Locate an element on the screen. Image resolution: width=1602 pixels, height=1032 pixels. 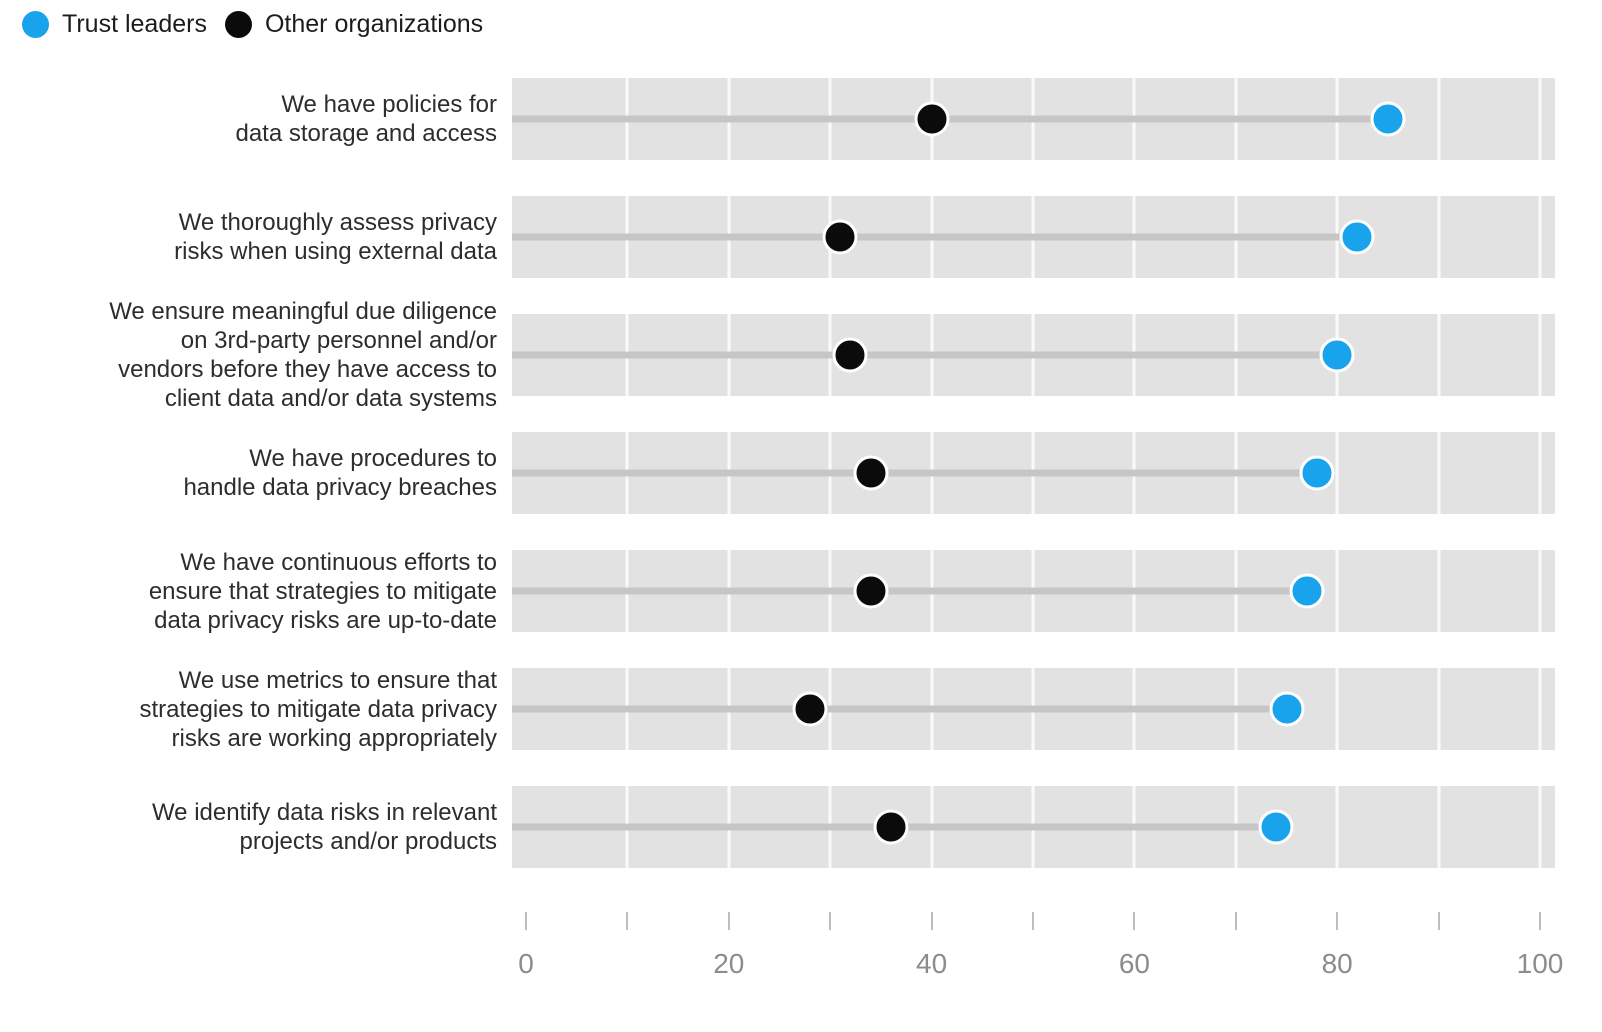
x-axis-scale: 0 20 40 60 80 100 is located at coordinates (1037, 972).